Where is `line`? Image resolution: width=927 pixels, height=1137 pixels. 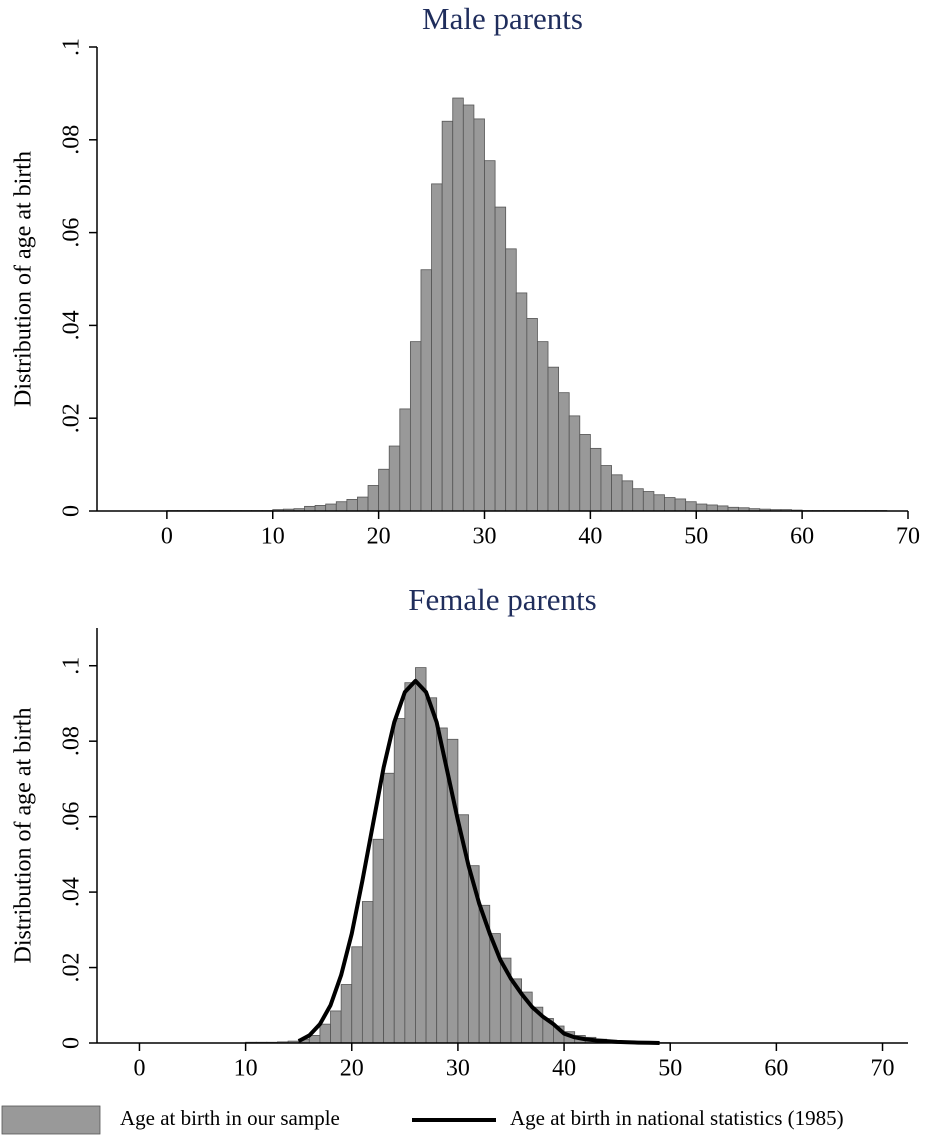
line is located at coordinates (478, 861).